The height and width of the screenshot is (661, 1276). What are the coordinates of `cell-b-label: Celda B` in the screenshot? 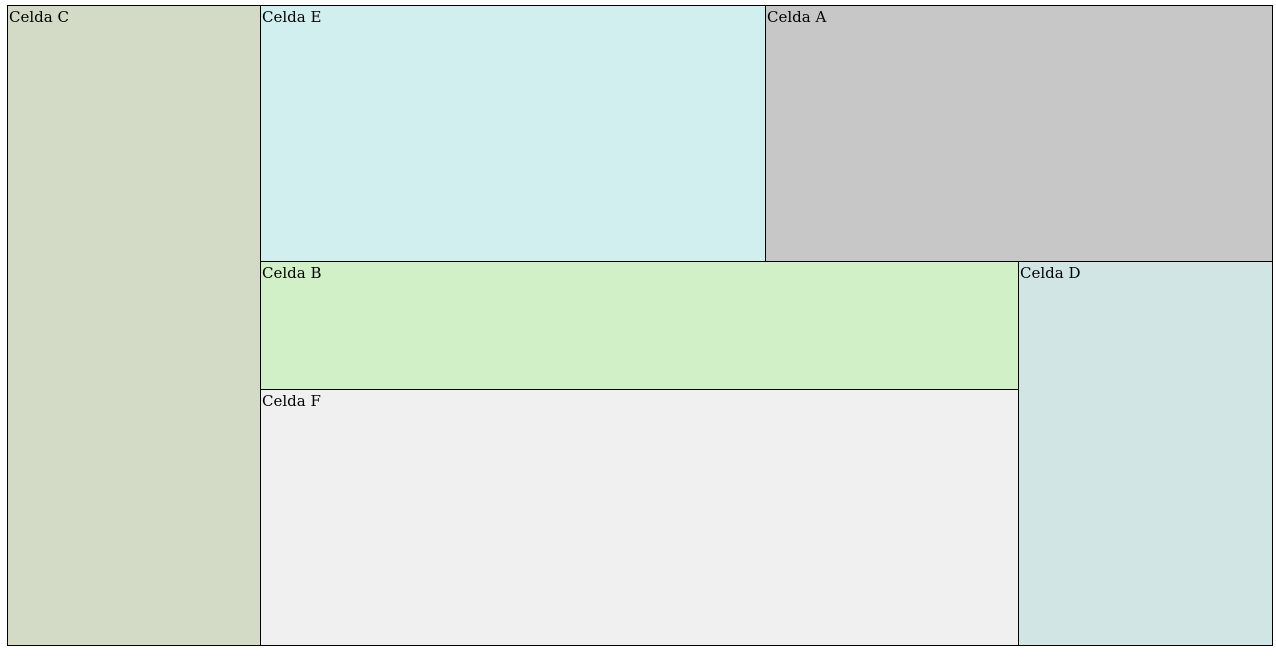 It's located at (292, 273).